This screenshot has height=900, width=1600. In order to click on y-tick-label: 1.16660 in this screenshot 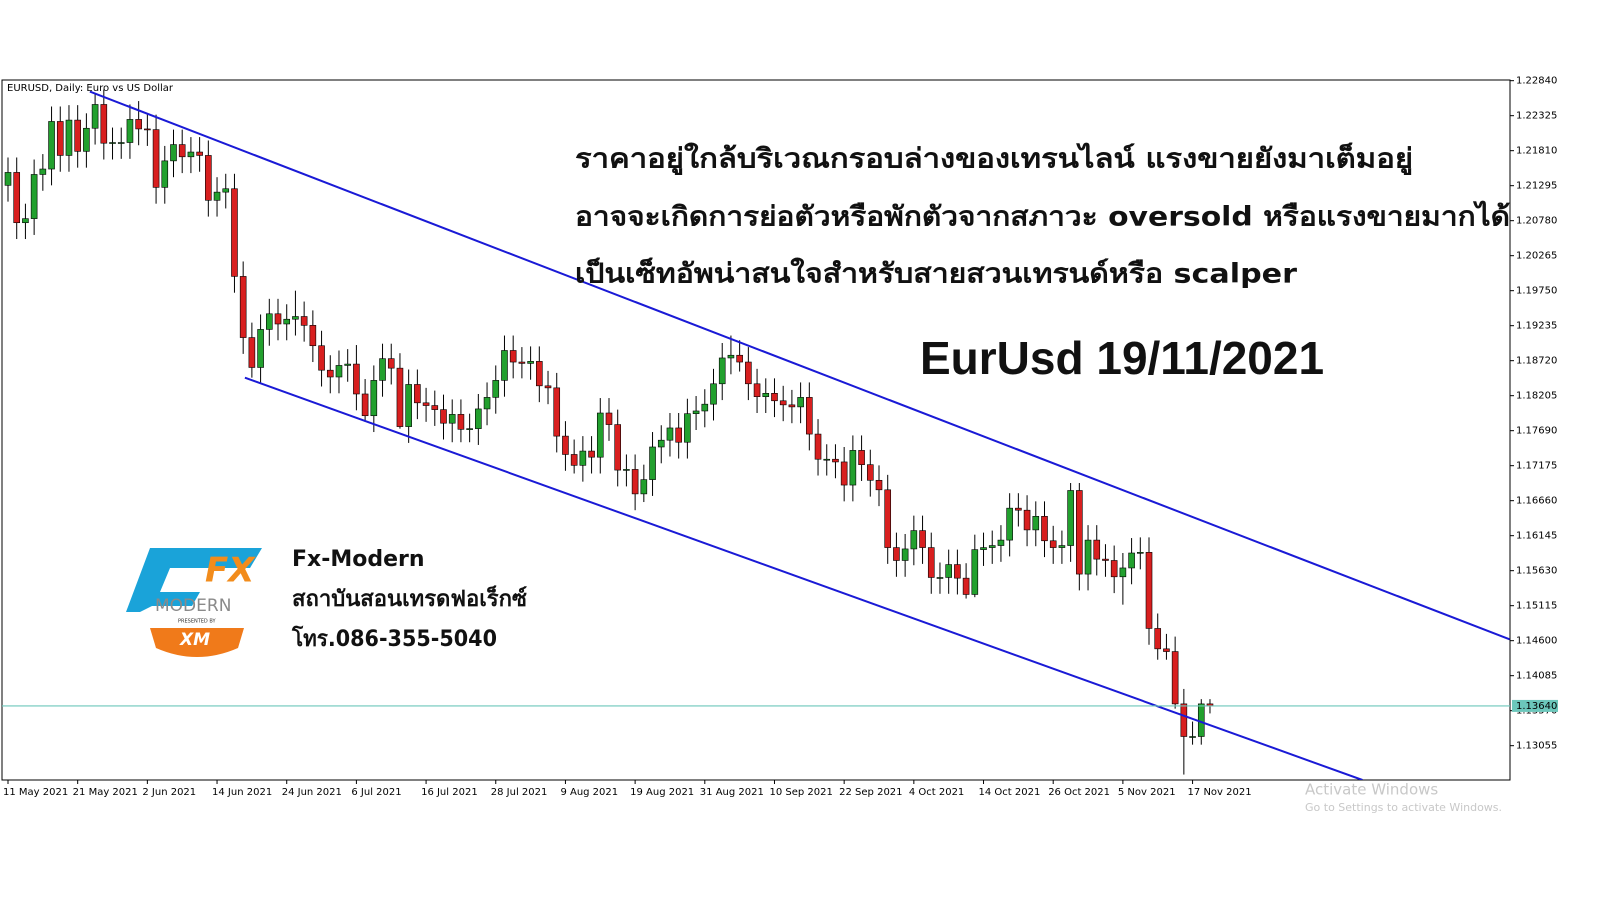, I will do `click(1536, 501)`.